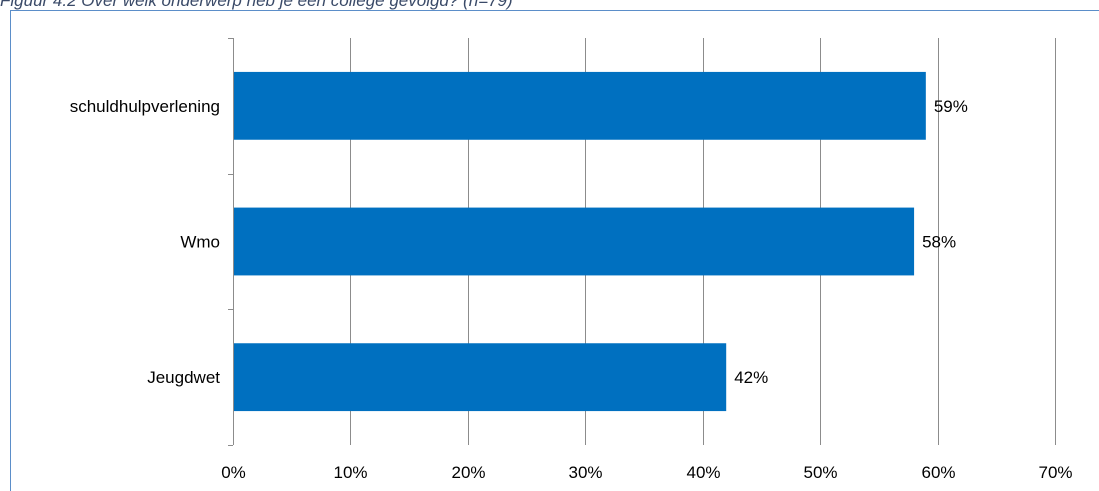 The image size is (1099, 491). Describe the element at coordinates (350, 472) in the screenshot. I see `x-tick-label: 10%` at that location.